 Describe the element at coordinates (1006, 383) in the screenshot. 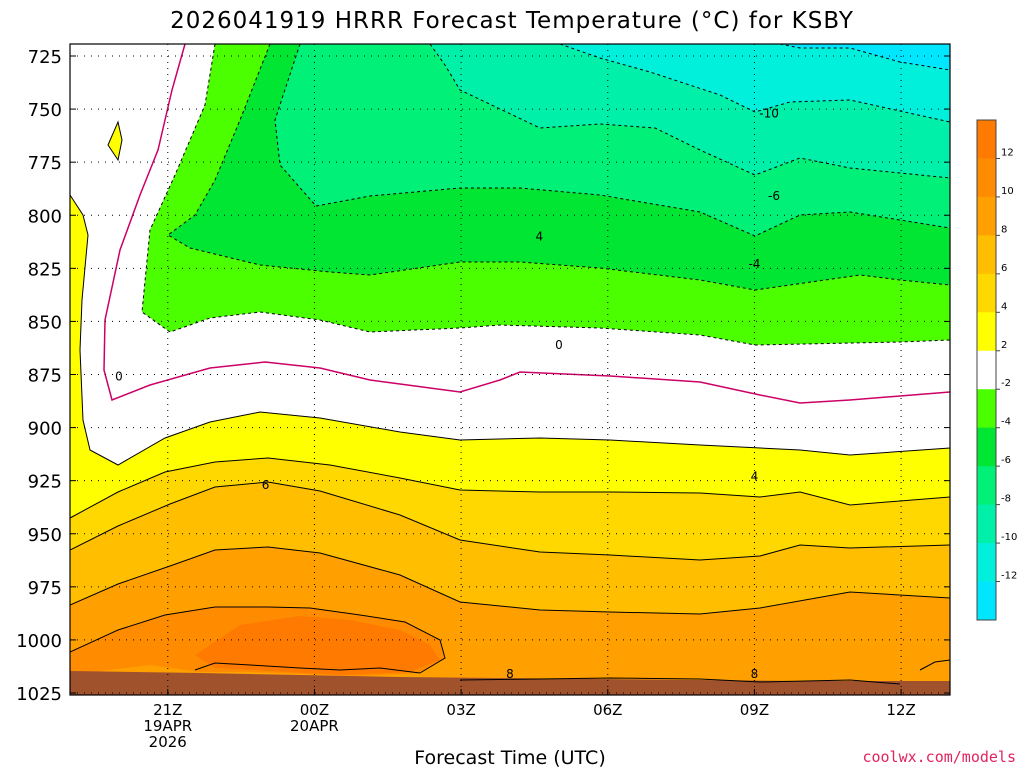

I see `colorbar-tick-label: -2` at that location.